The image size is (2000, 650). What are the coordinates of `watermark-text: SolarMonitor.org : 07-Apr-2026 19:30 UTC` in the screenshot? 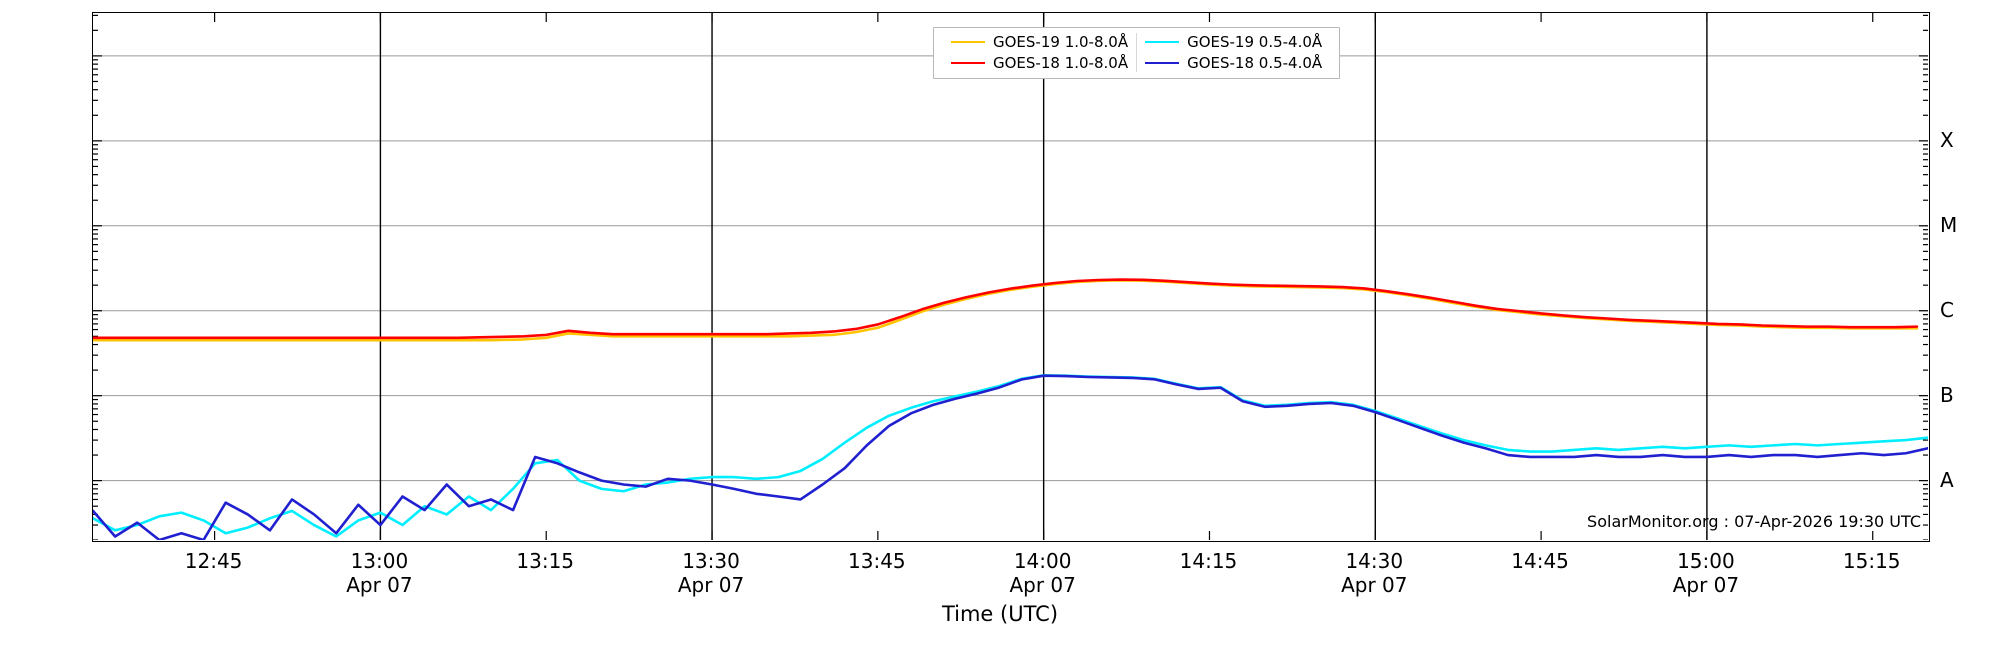 It's located at (1754, 521).